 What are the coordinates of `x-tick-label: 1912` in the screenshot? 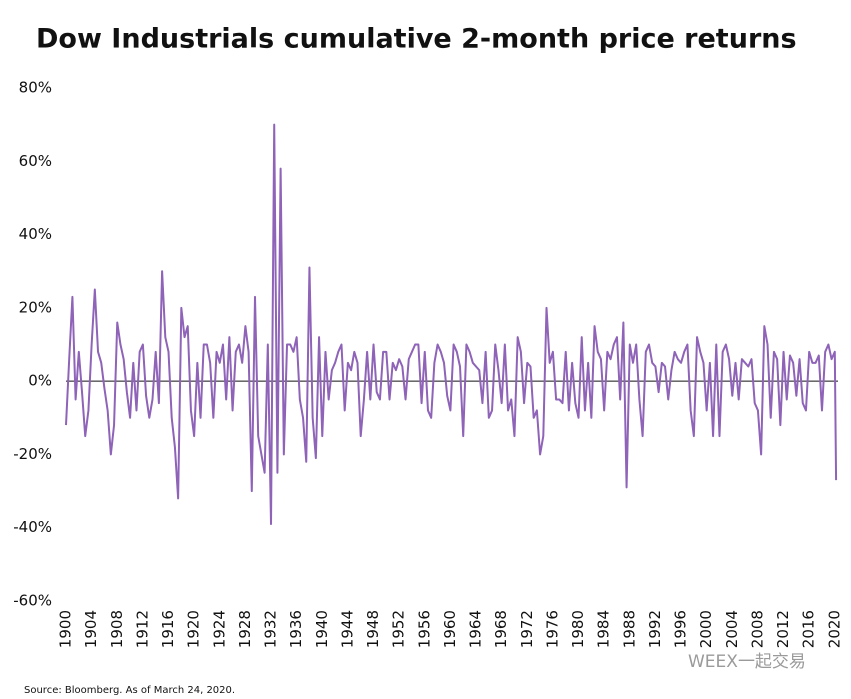 It's located at (142, 629).